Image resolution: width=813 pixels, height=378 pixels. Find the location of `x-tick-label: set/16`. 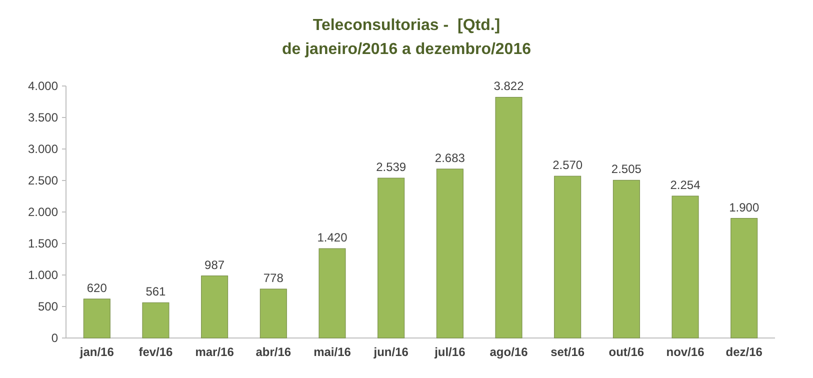

x-tick-label: set/16 is located at coordinates (567, 352).